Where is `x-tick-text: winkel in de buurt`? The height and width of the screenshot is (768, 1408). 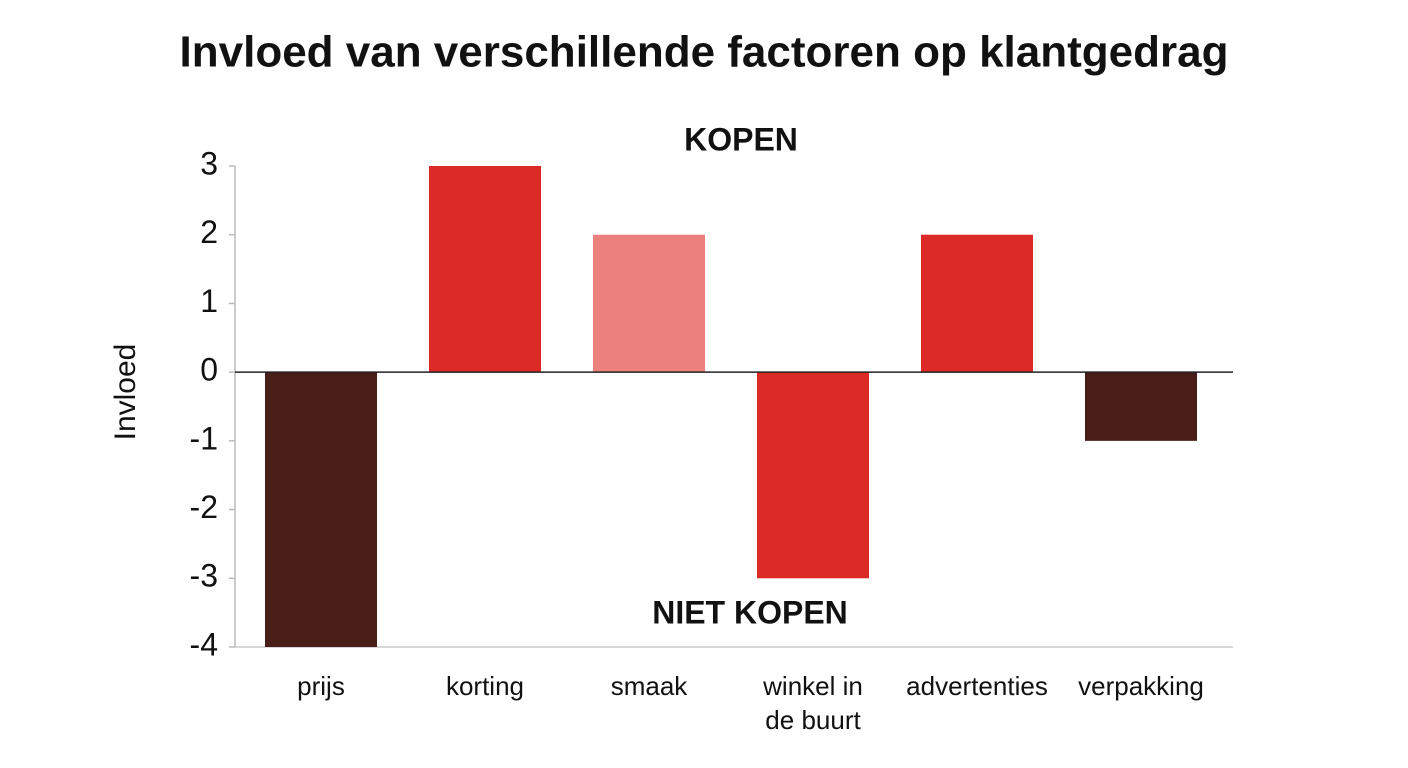
x-tick-text: winkel in de buurt is located at coordinates (813, 703).